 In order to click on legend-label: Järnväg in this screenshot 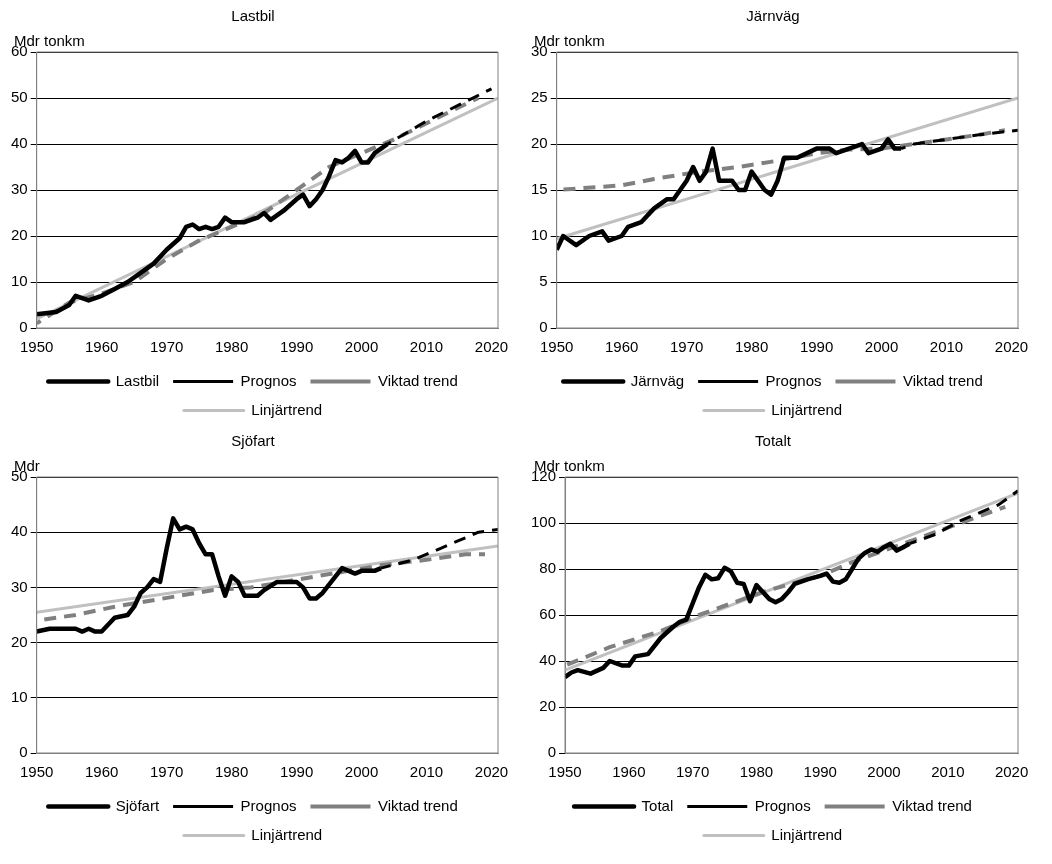, I will do `click(657, 380)`.